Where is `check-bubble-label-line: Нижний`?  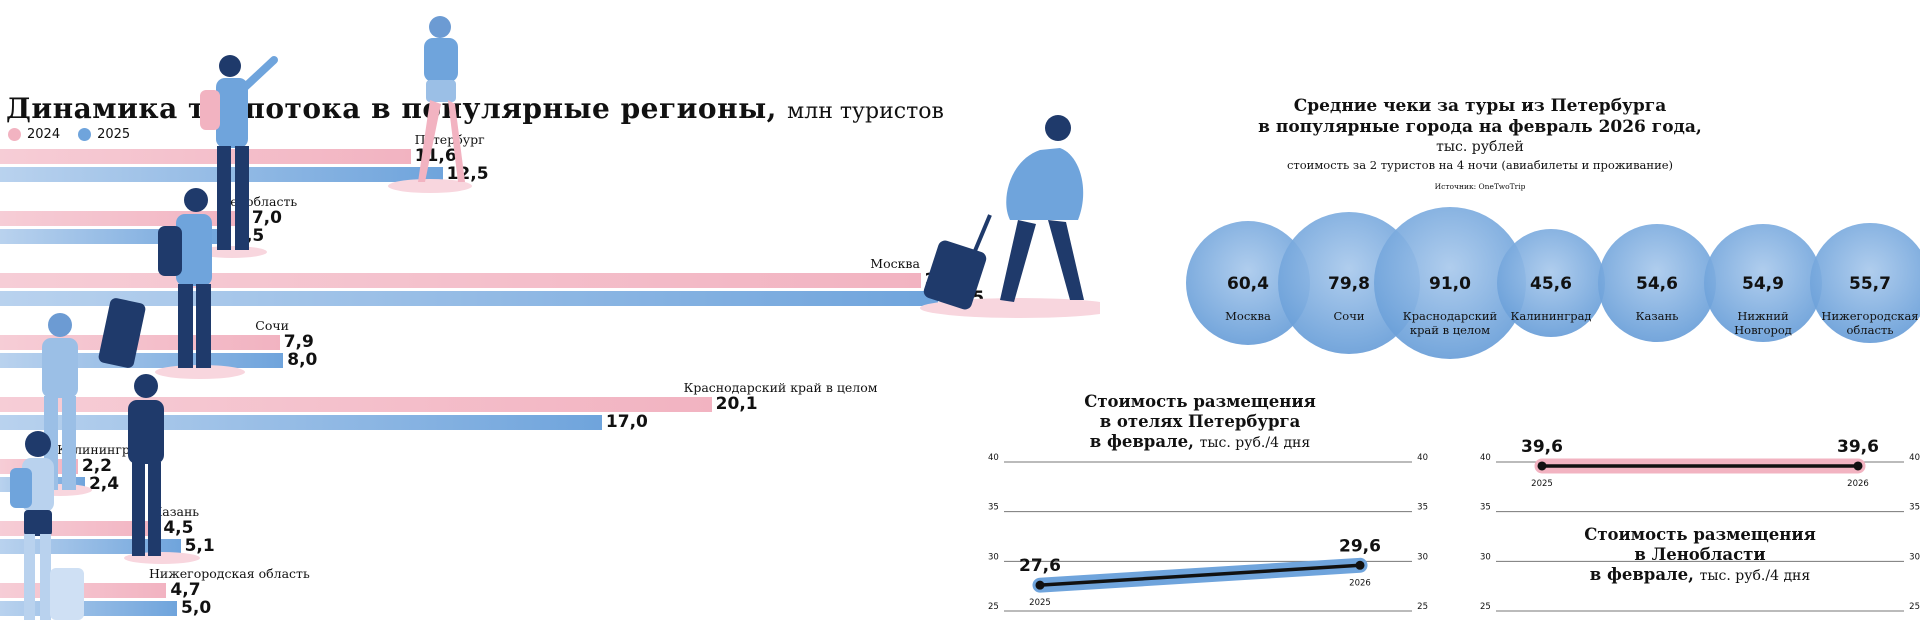
check-bubble-label-line: Нижний is located at coordinates (1763, 316).